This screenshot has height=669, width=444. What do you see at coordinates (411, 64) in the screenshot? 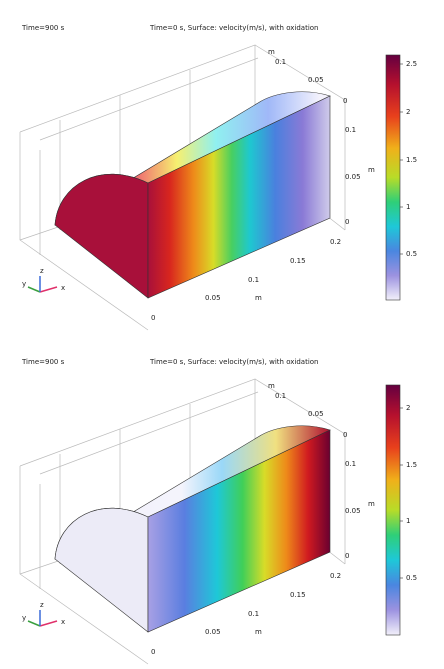
I see `colorbar-tick-label: 2.5` at bounding box center [411, 64].